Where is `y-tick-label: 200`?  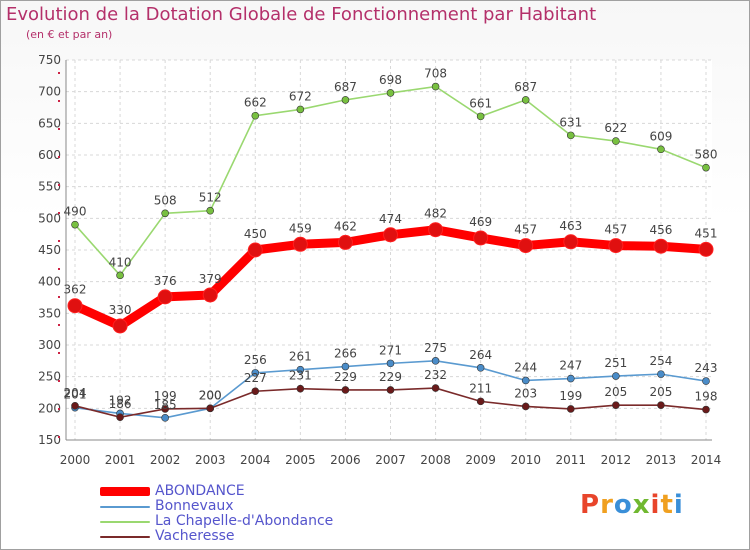
y-tick-label: 200 is located at coordinates (49, 408).